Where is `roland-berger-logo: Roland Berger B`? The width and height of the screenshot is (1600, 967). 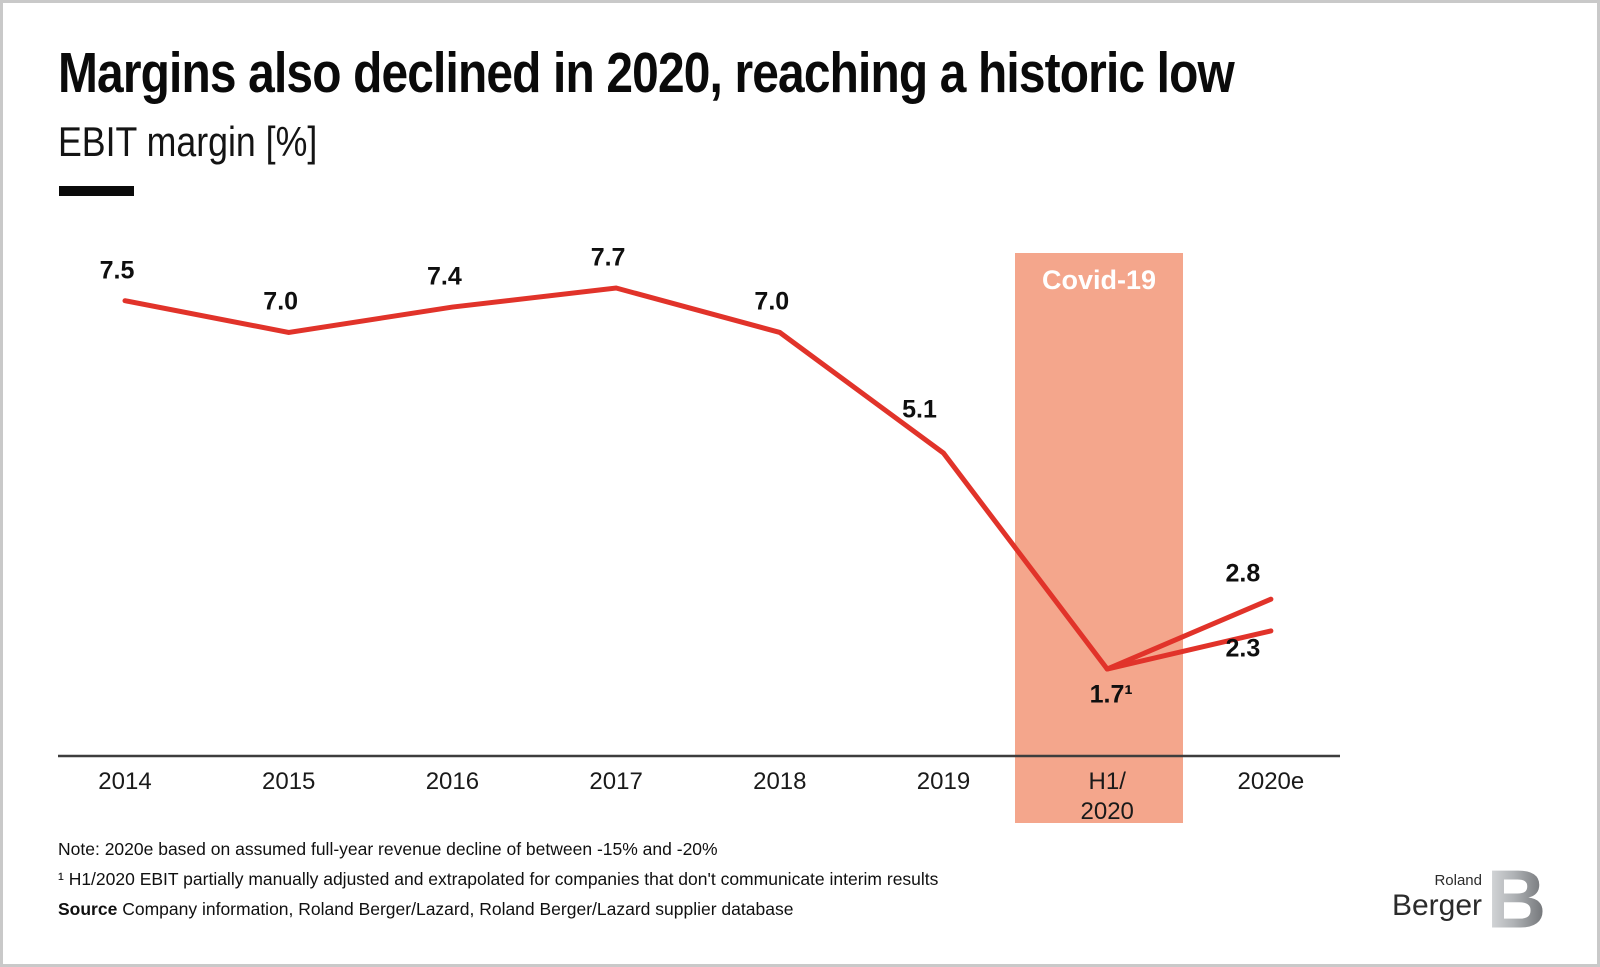
roland-berger-logo: Roland Berger B is located at coordinates (1468, 897).